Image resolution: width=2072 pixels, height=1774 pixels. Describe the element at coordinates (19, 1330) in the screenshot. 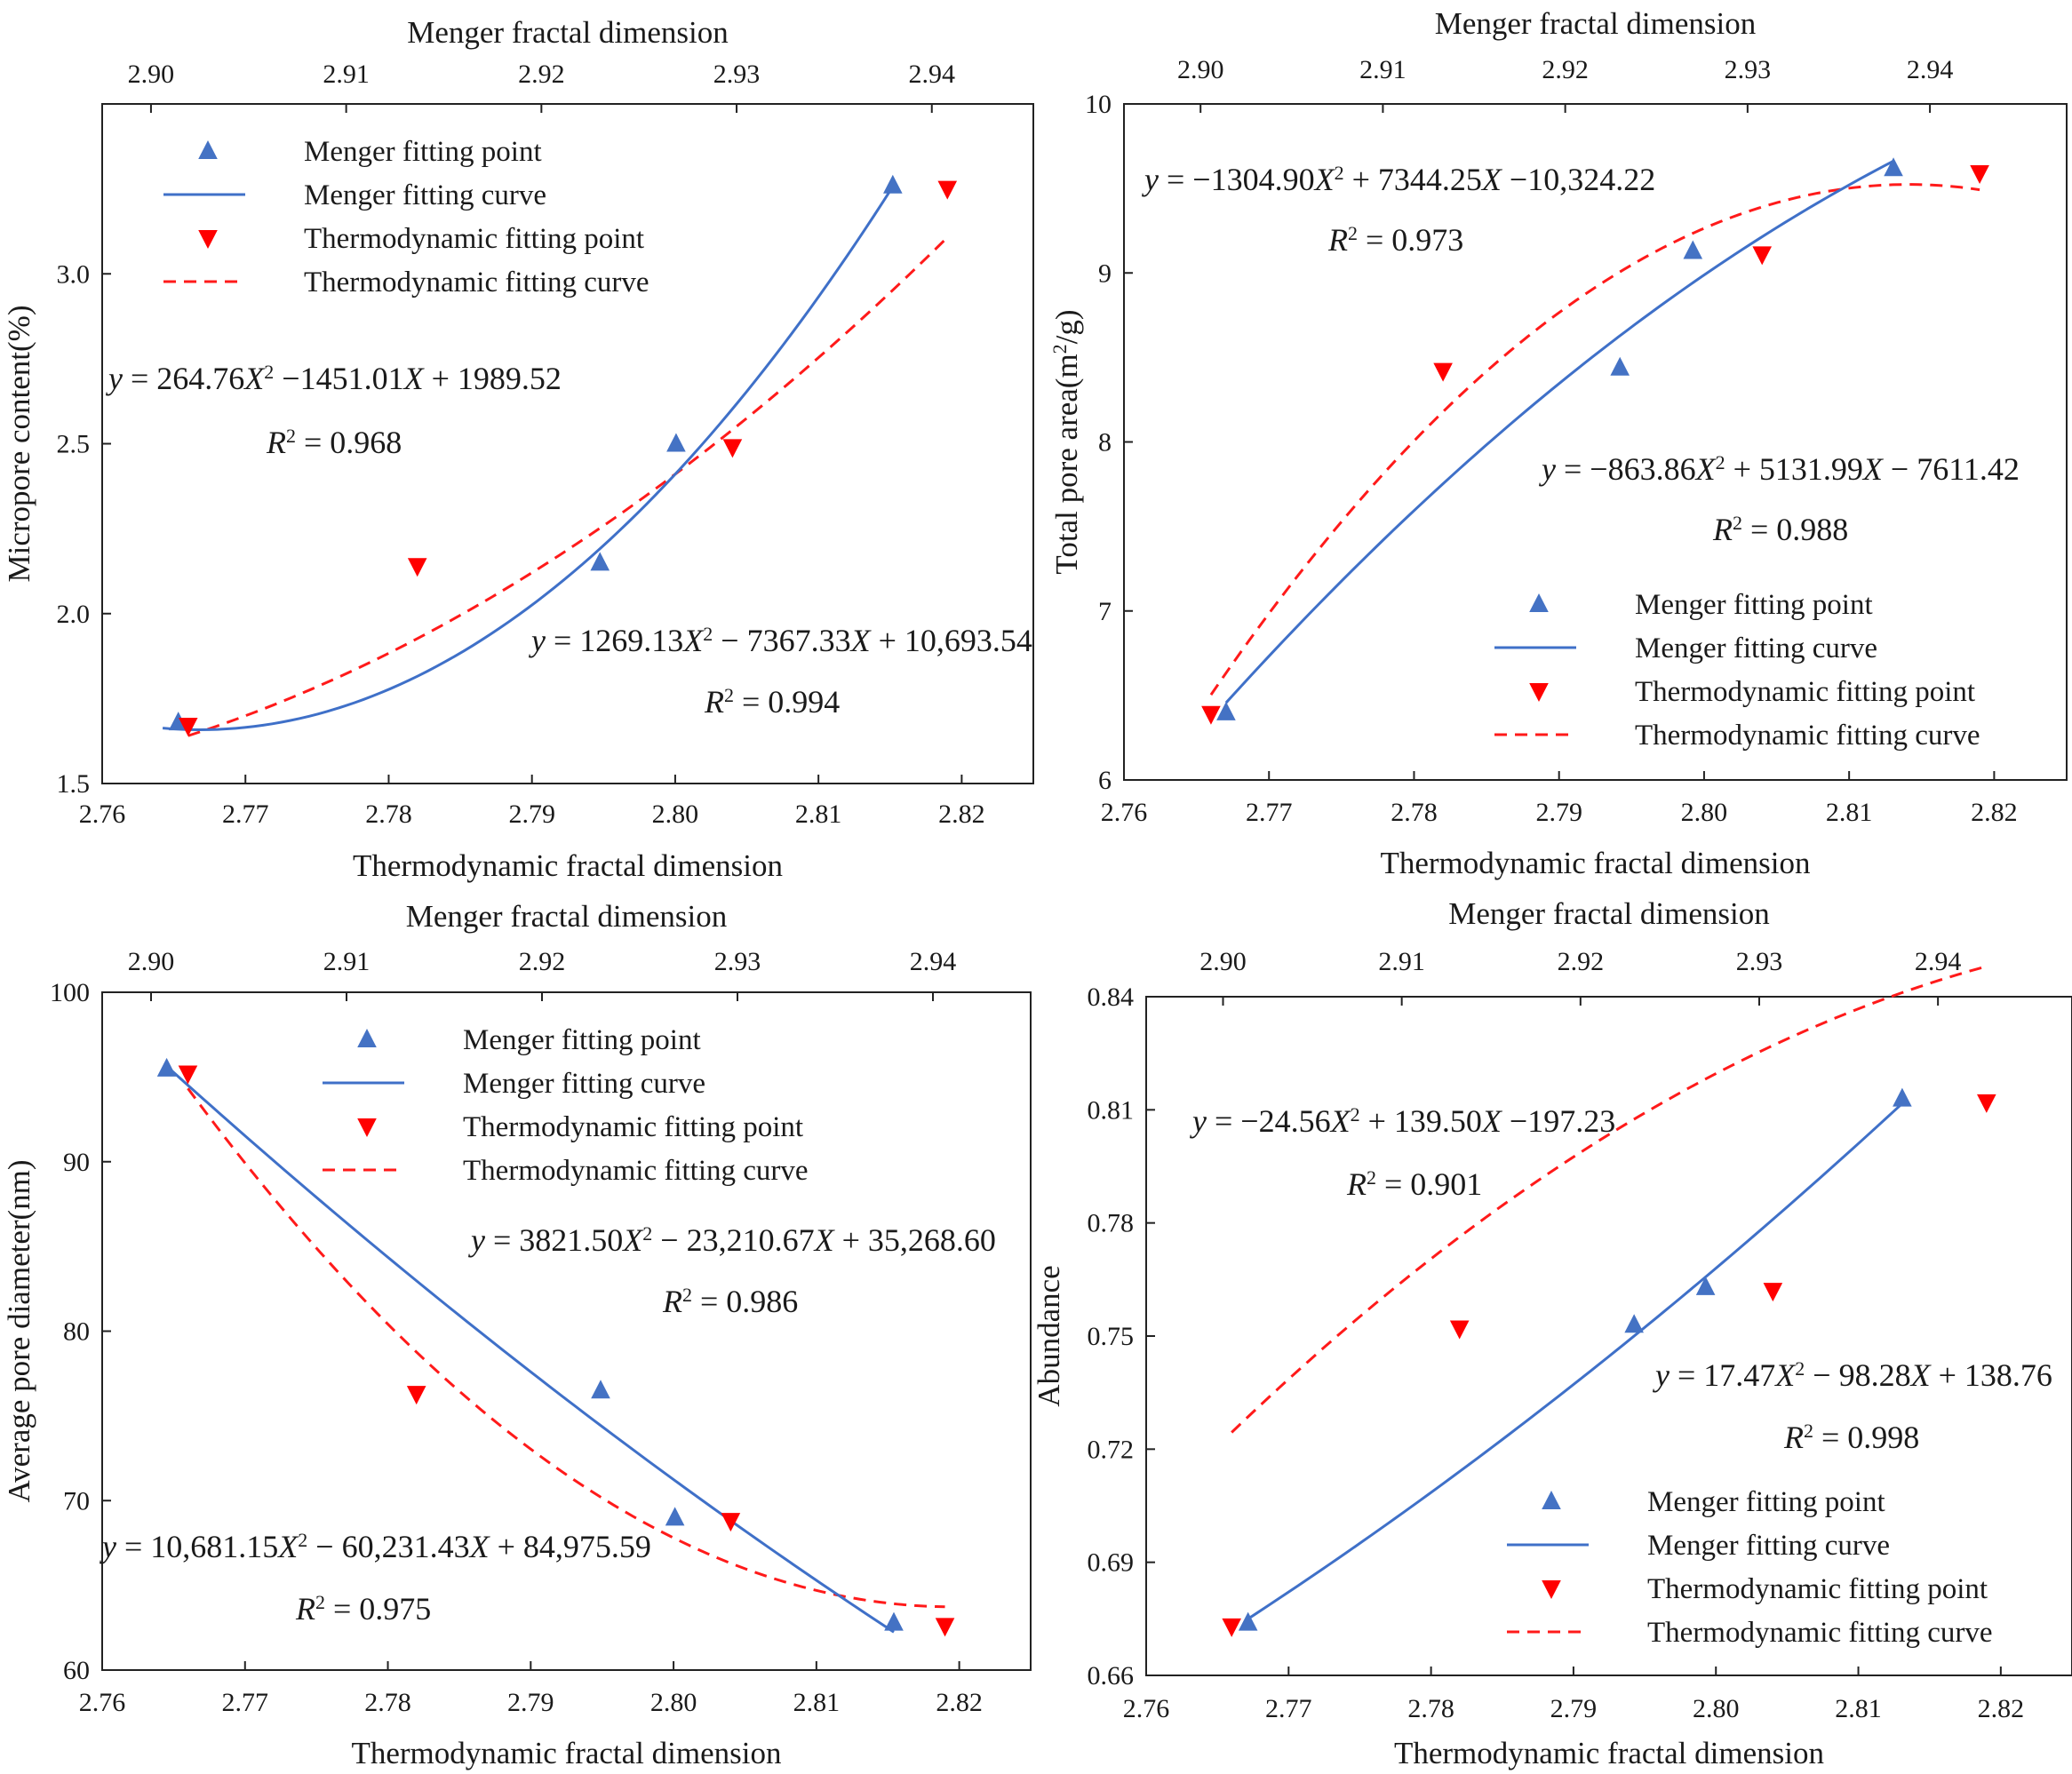

I see `y-axis-title: Average pore diameter(nm)` at that location.